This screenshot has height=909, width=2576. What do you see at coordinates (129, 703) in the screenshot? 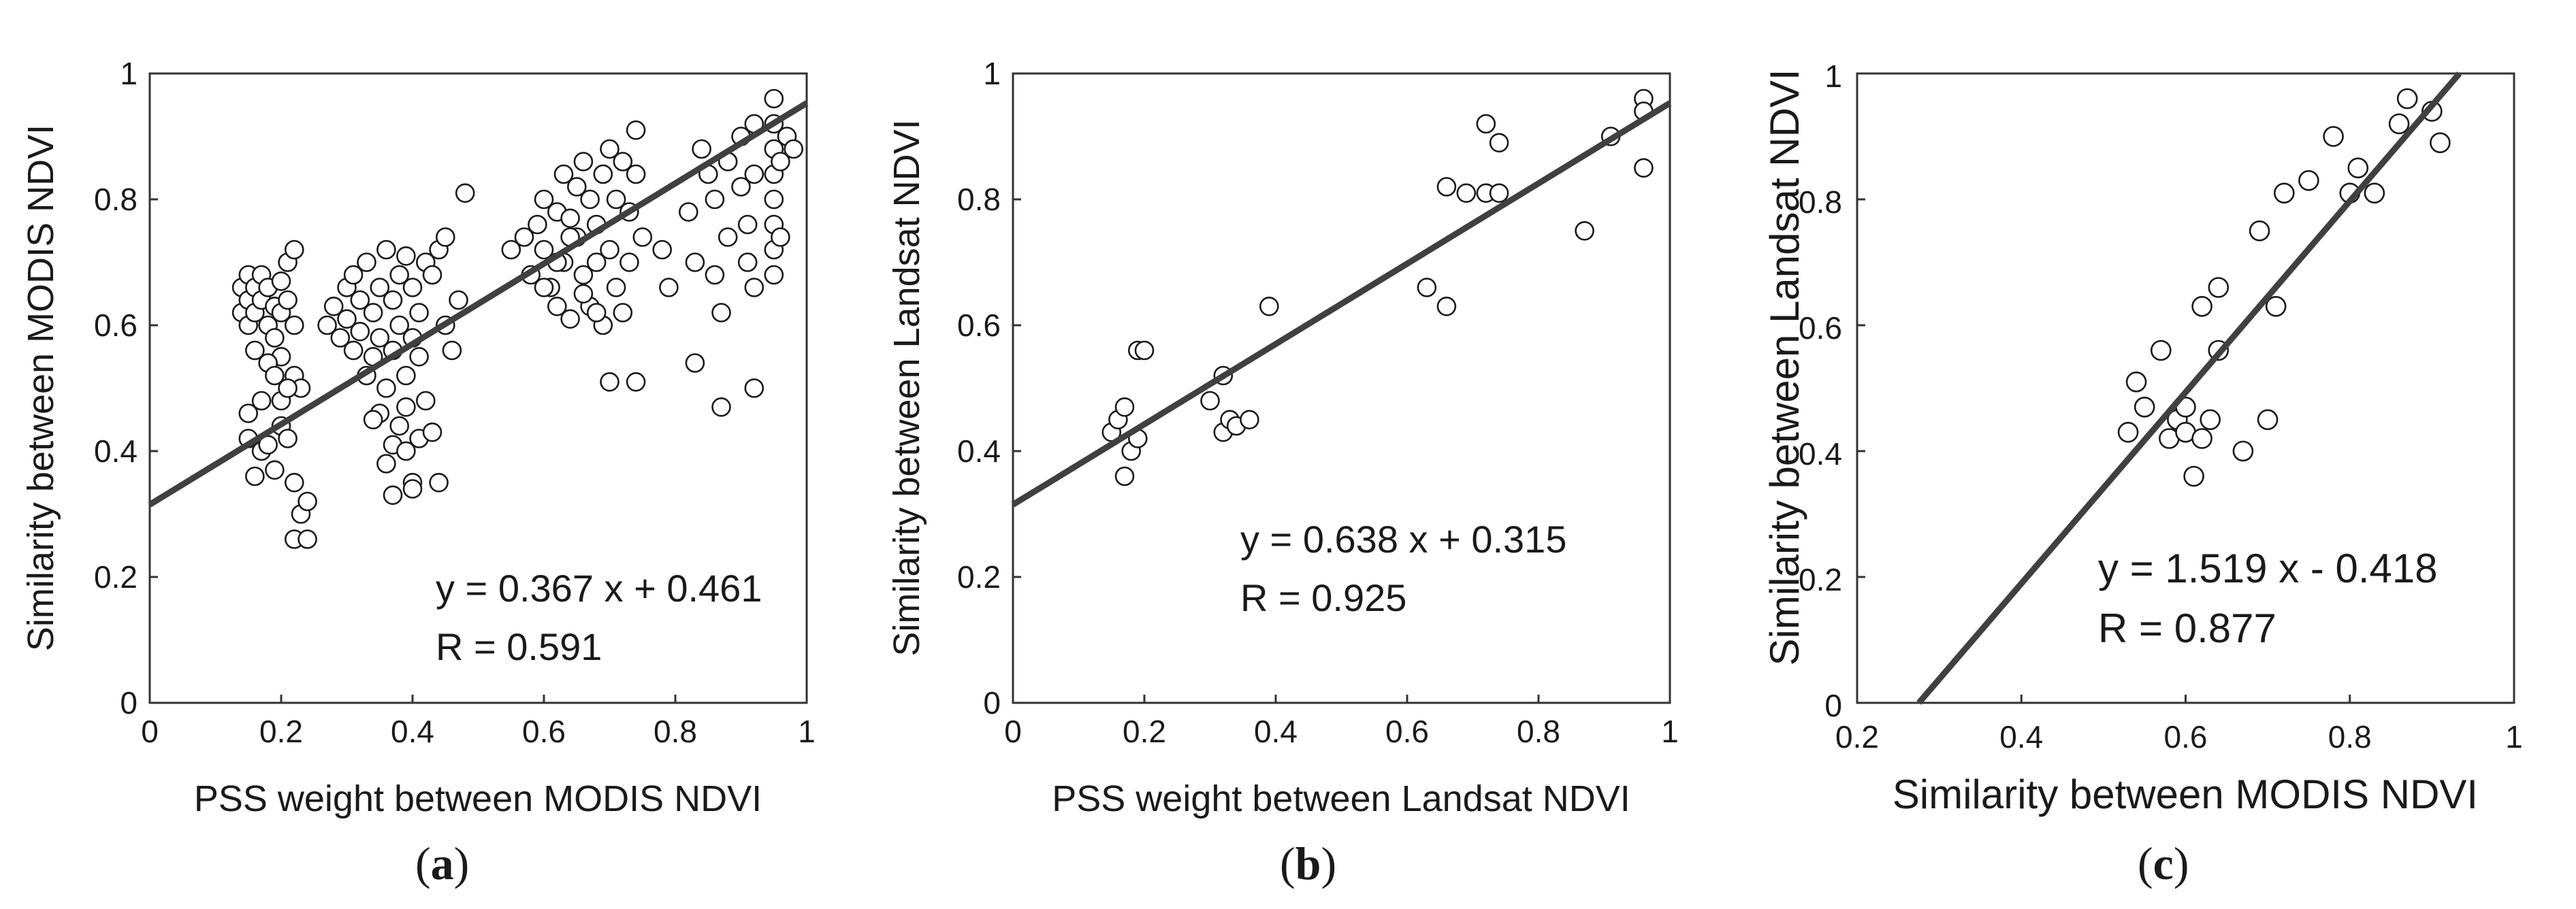
I see `y-tick-label: 0` at bounding box center [129, 703].